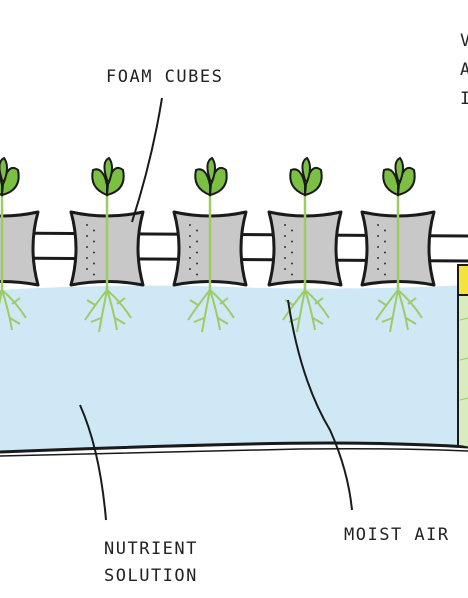 The width and height of the screenshot is (468, 598). I want to click on nutrient-label-line1: NUTRIENT, so click(151, 549).